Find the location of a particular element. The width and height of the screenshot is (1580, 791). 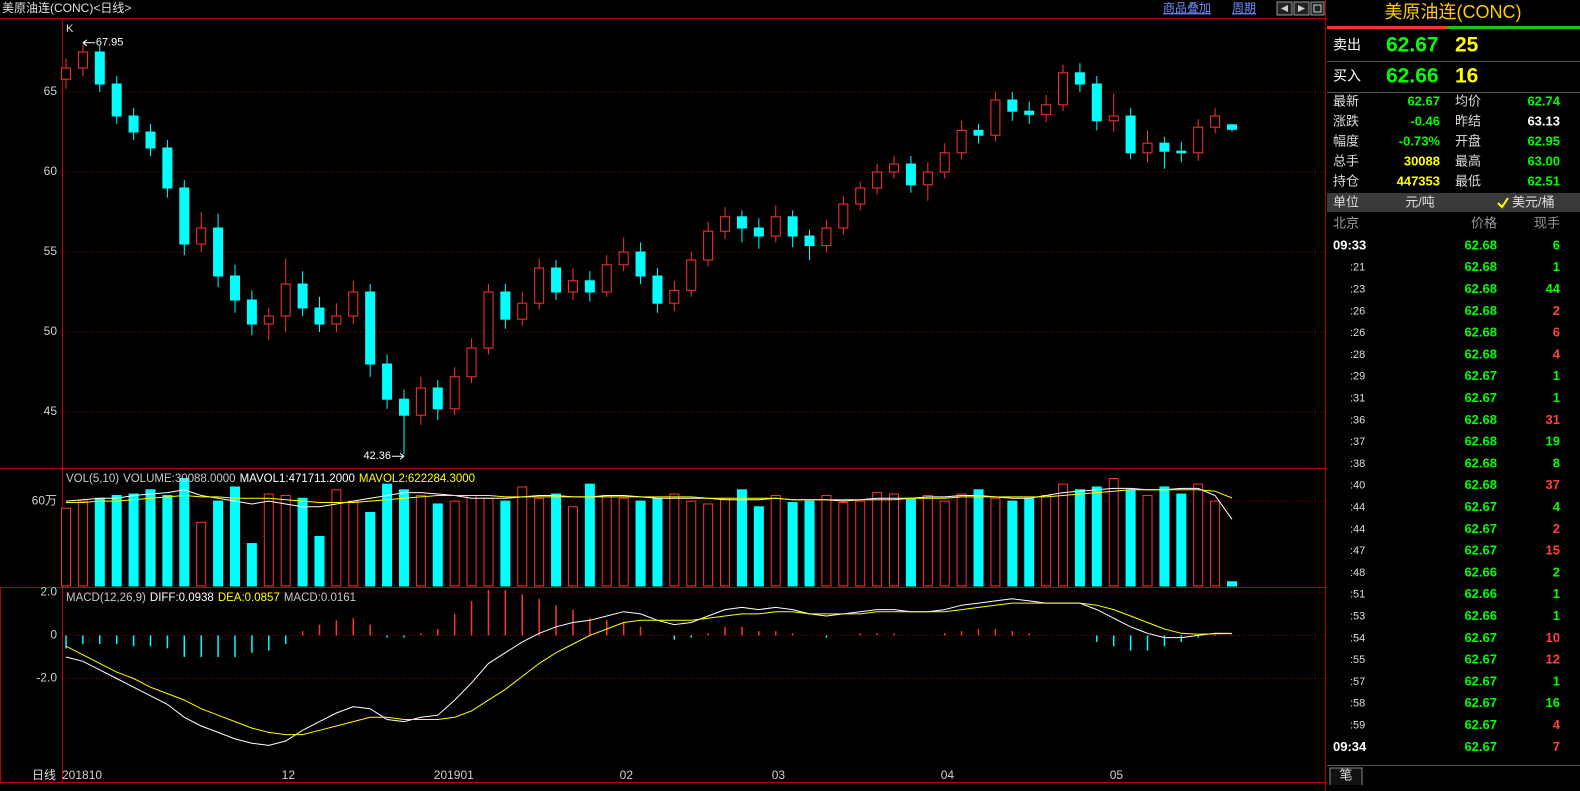

line is located at coordinates (649, 496).